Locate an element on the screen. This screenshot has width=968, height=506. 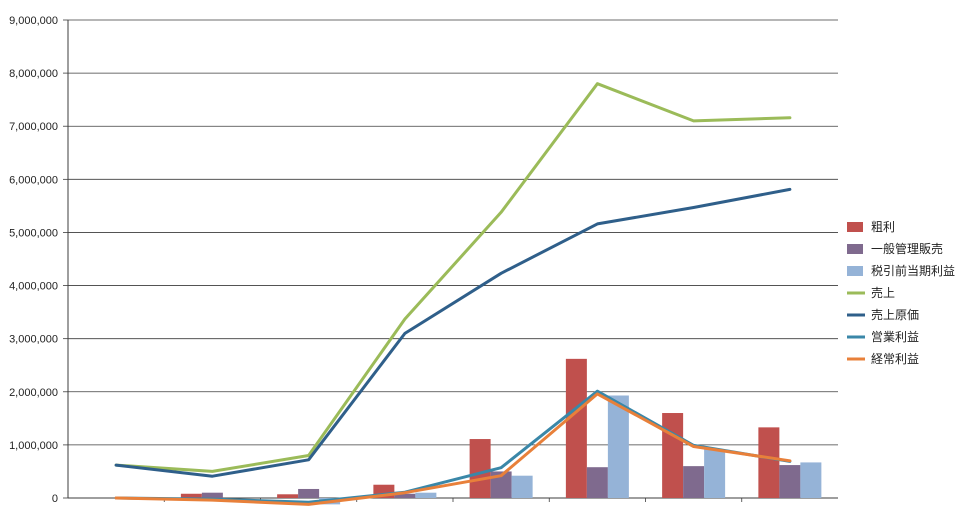
legend-label: 営業利益 is located at coordinates (895, 337).